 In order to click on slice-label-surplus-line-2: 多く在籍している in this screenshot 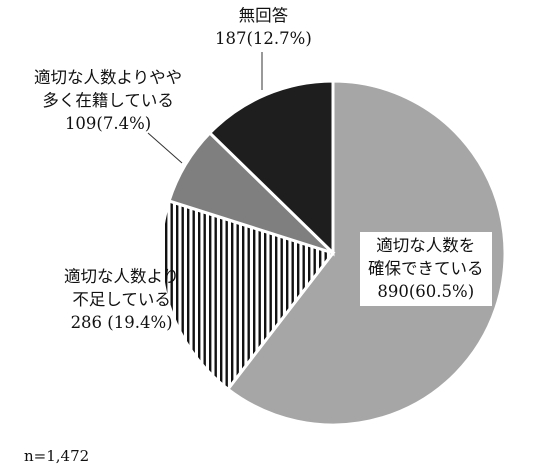, I will do `click(108, 100)`.